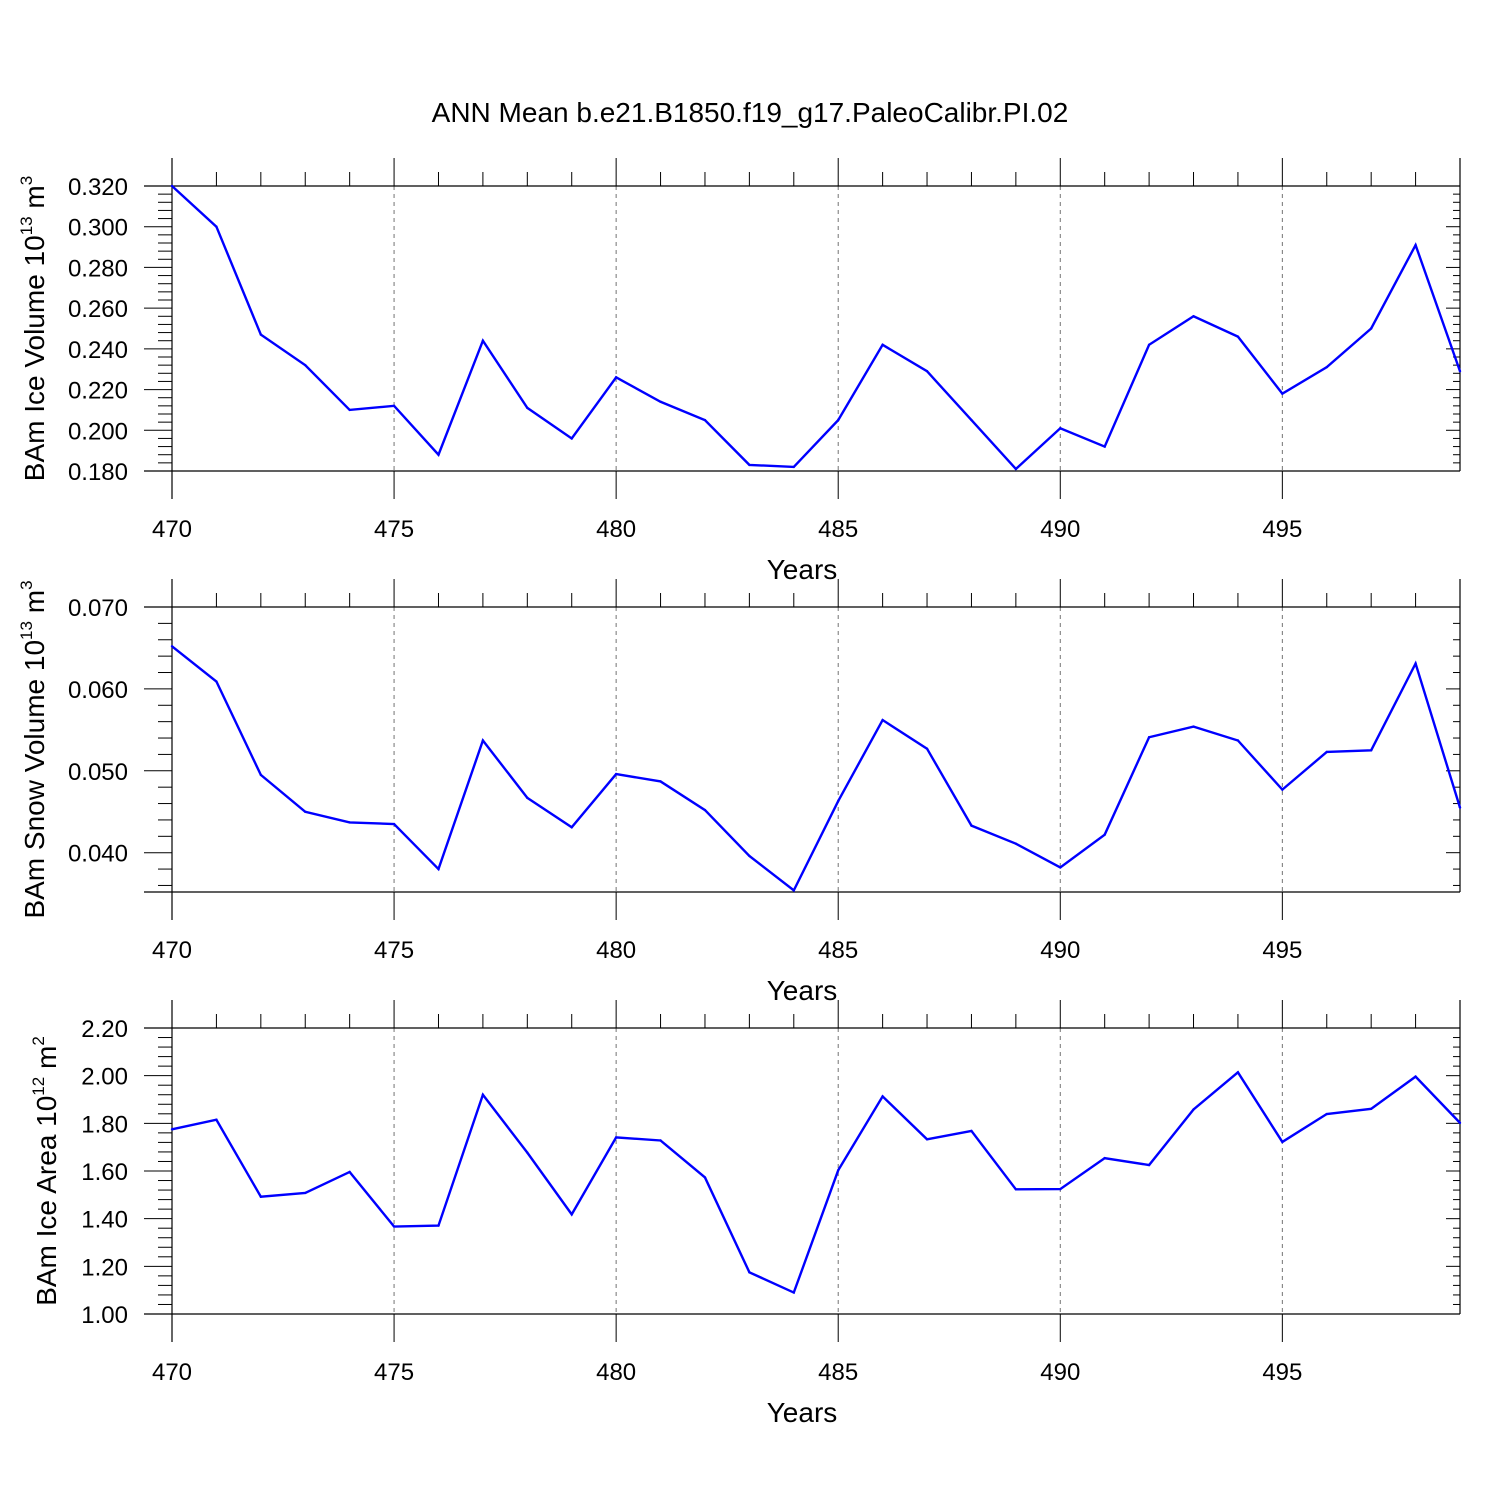 This screenshot has width=1500, height=1500. Describe the element at coordinates (98, 228) in the screenshot. I see `y-tick-label: 0.300` at that location.